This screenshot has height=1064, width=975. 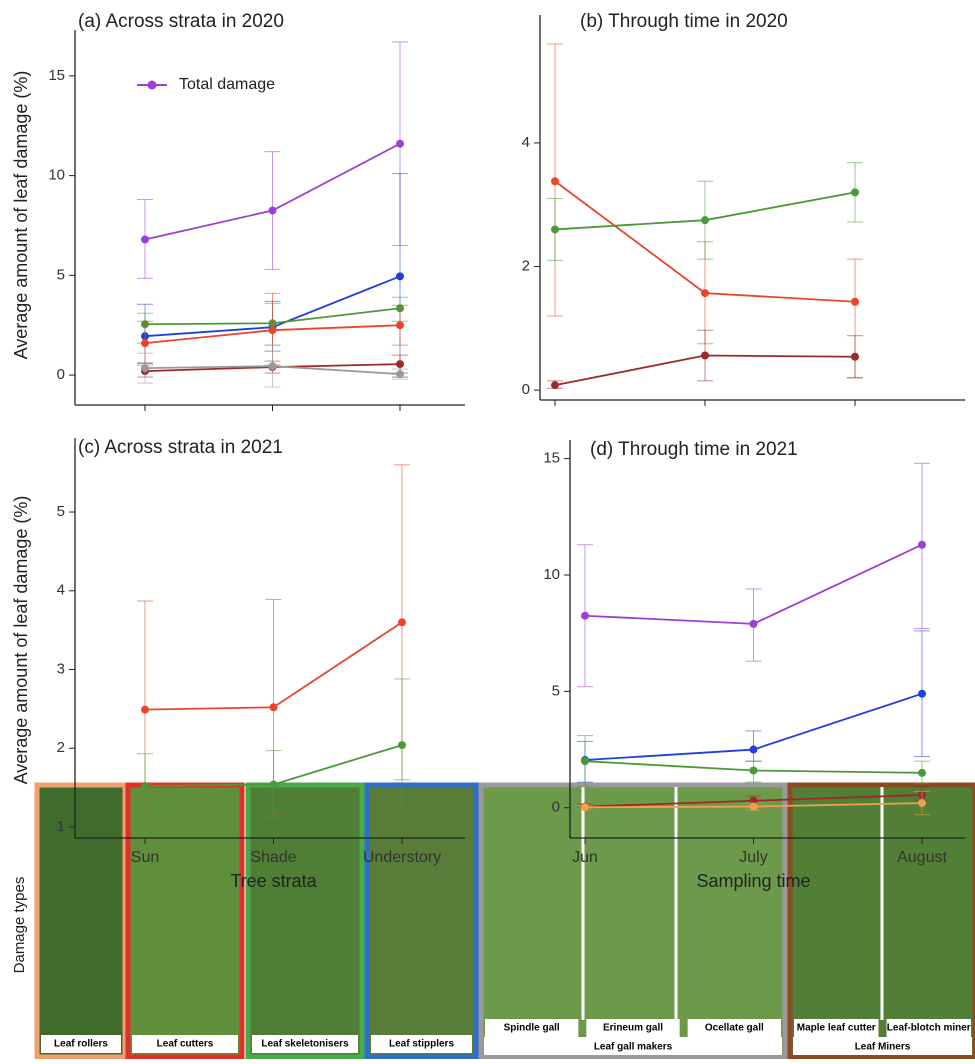 I want to click on legend-marker, so click(x=152, y=85).